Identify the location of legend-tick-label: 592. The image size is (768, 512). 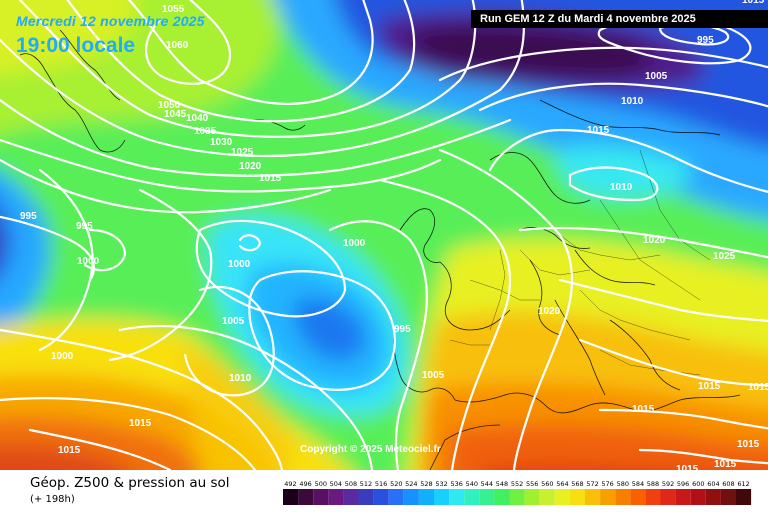
(668, 484).